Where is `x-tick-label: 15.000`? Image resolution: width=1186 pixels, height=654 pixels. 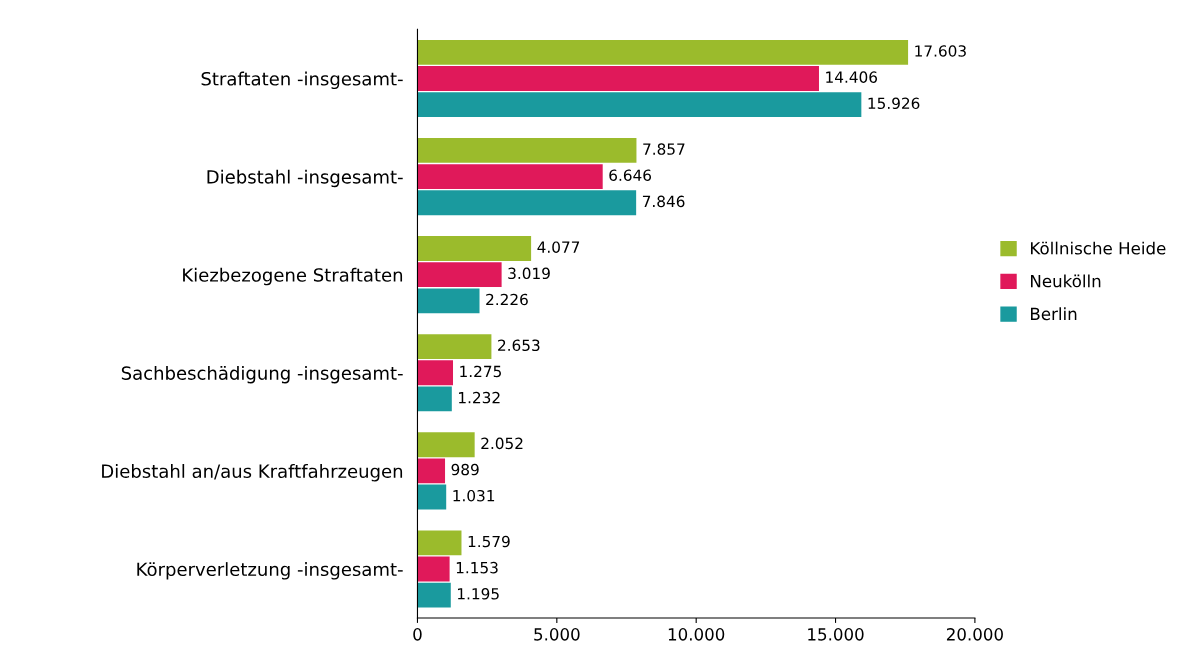 x-tick-label: 15.000 is located at coordinates (836, 634).